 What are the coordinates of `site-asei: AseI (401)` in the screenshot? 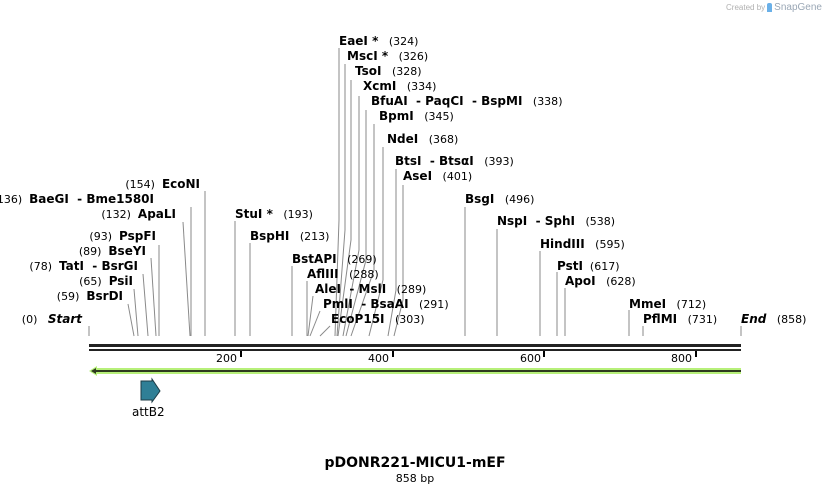 It's located at (438, 176).